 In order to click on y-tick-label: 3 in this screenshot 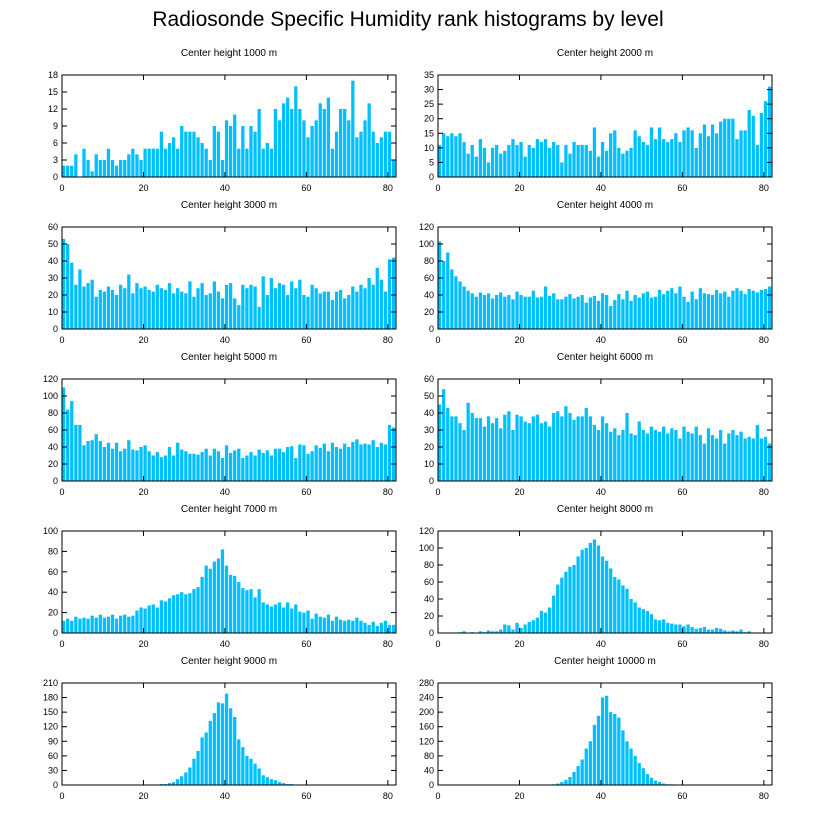, I will do `click(55, 160)`.